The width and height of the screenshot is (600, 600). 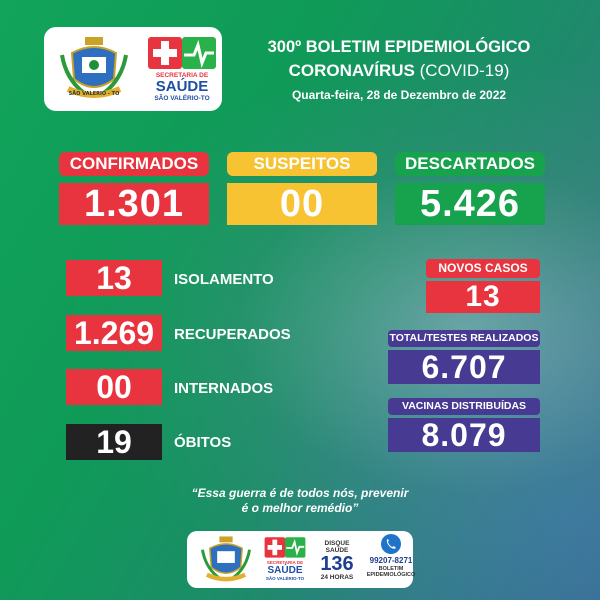 I want to click on bulletin-title: 300º BOLETIM EPIDEMIOLÓGICO, so click(x=399, y=47).